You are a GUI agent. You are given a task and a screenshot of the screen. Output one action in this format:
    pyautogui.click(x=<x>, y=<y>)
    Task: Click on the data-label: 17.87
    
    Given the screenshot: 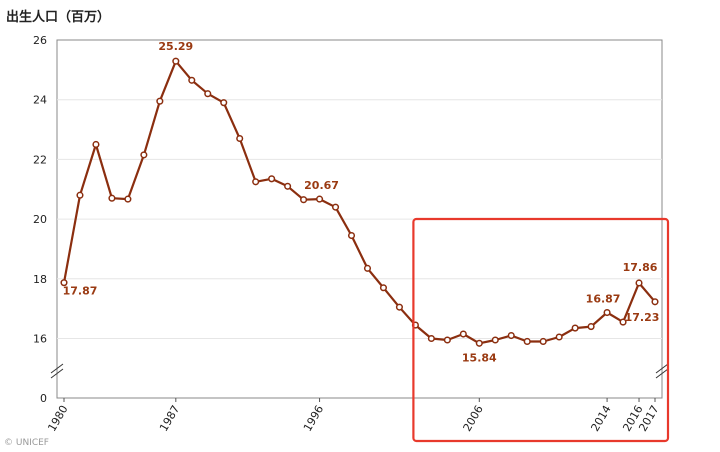 What is the action you would take?
    pyautogui.click(x=80, y=291)
    